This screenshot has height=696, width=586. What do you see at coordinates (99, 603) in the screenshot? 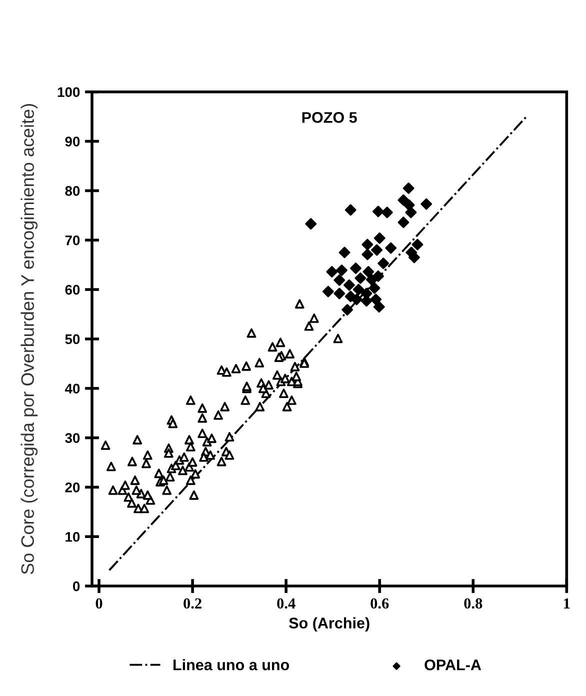
I see `x-tick-label: 0` at bounding box center [99, 603].